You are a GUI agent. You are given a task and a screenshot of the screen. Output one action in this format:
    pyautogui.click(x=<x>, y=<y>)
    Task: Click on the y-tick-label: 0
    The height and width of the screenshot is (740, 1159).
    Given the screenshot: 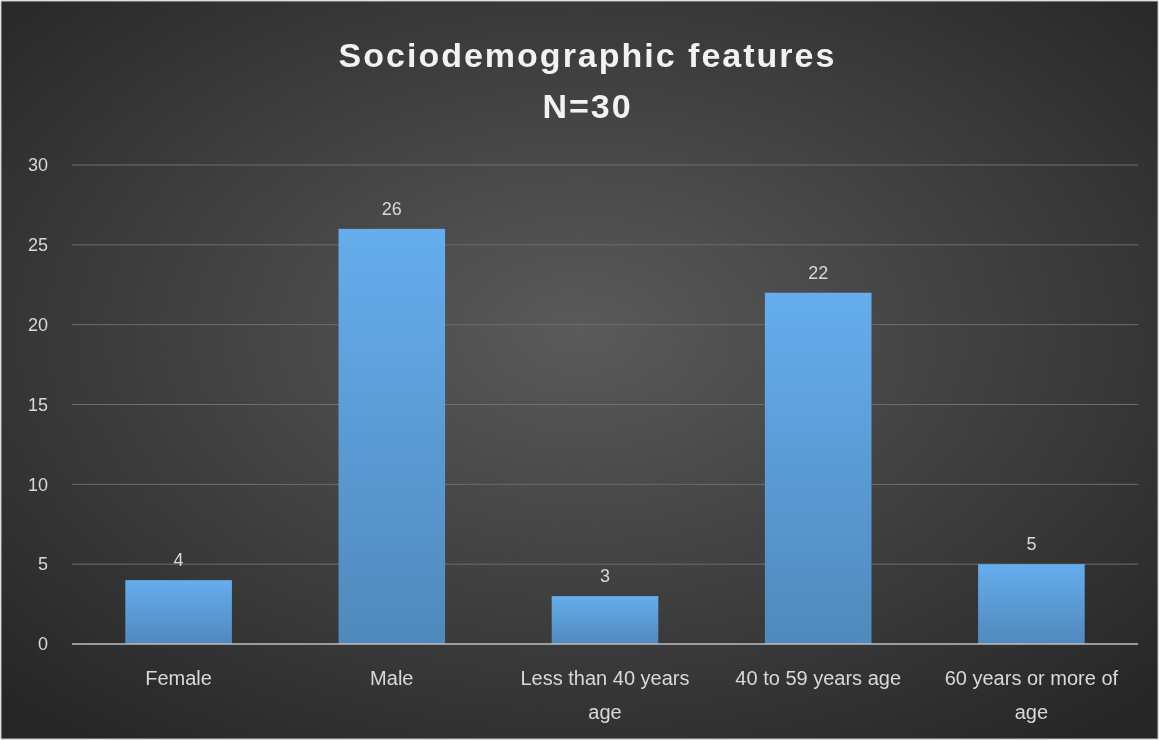 What is the action you would take?
    pyautogui.click(x=42, y=644)
    